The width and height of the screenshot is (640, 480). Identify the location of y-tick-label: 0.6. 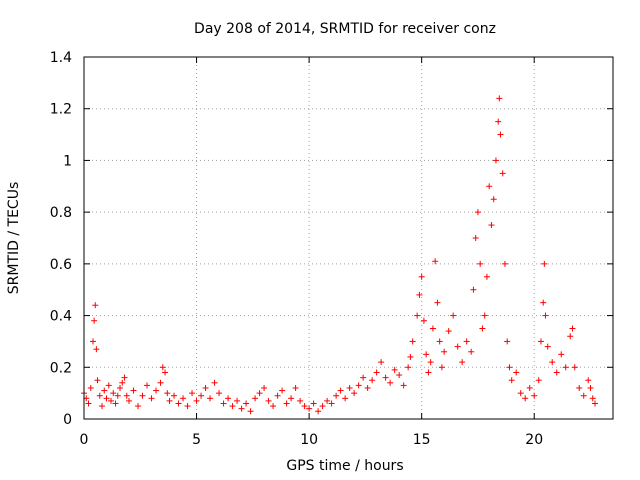
(61, 265).